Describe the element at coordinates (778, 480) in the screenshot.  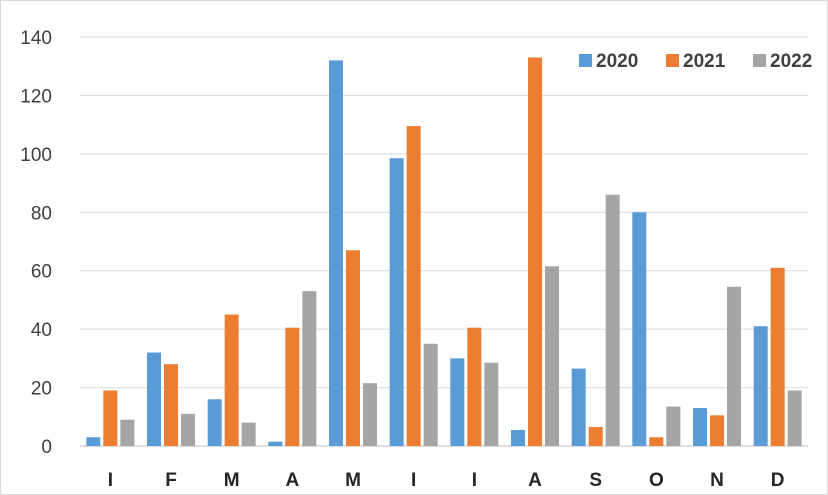
I see `x-tick-label: D` at that location.